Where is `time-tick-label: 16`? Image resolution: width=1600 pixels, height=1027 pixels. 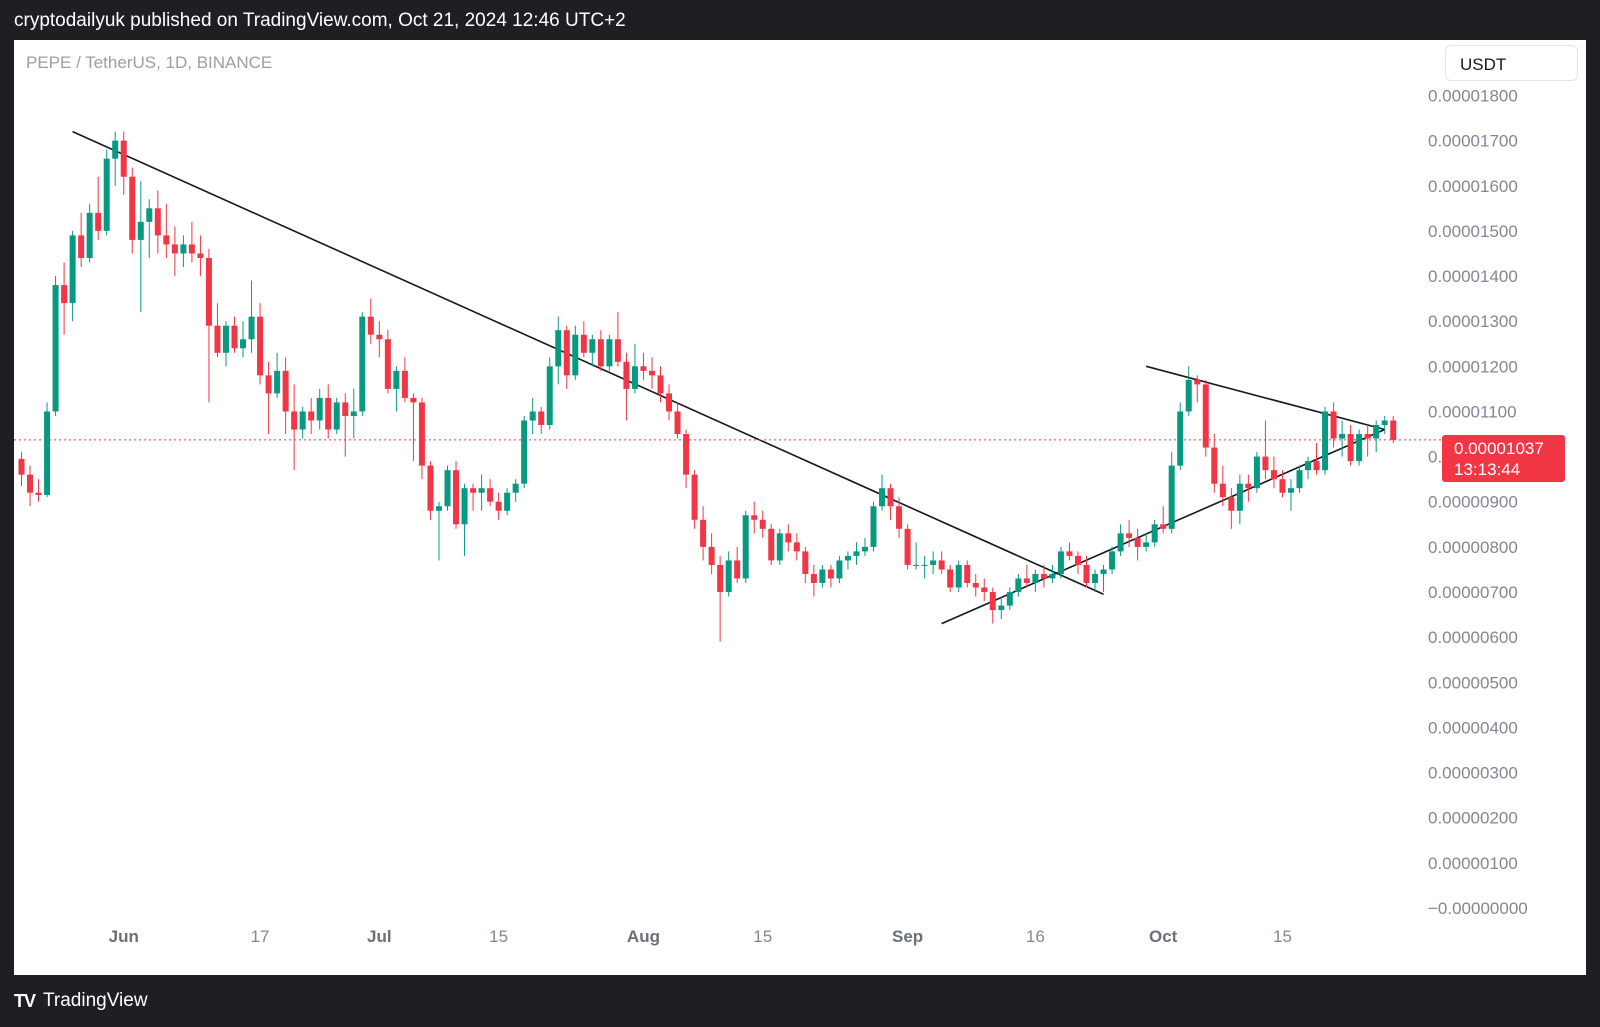
time-tick-label: 16 is located at coordinates (1035, 936).